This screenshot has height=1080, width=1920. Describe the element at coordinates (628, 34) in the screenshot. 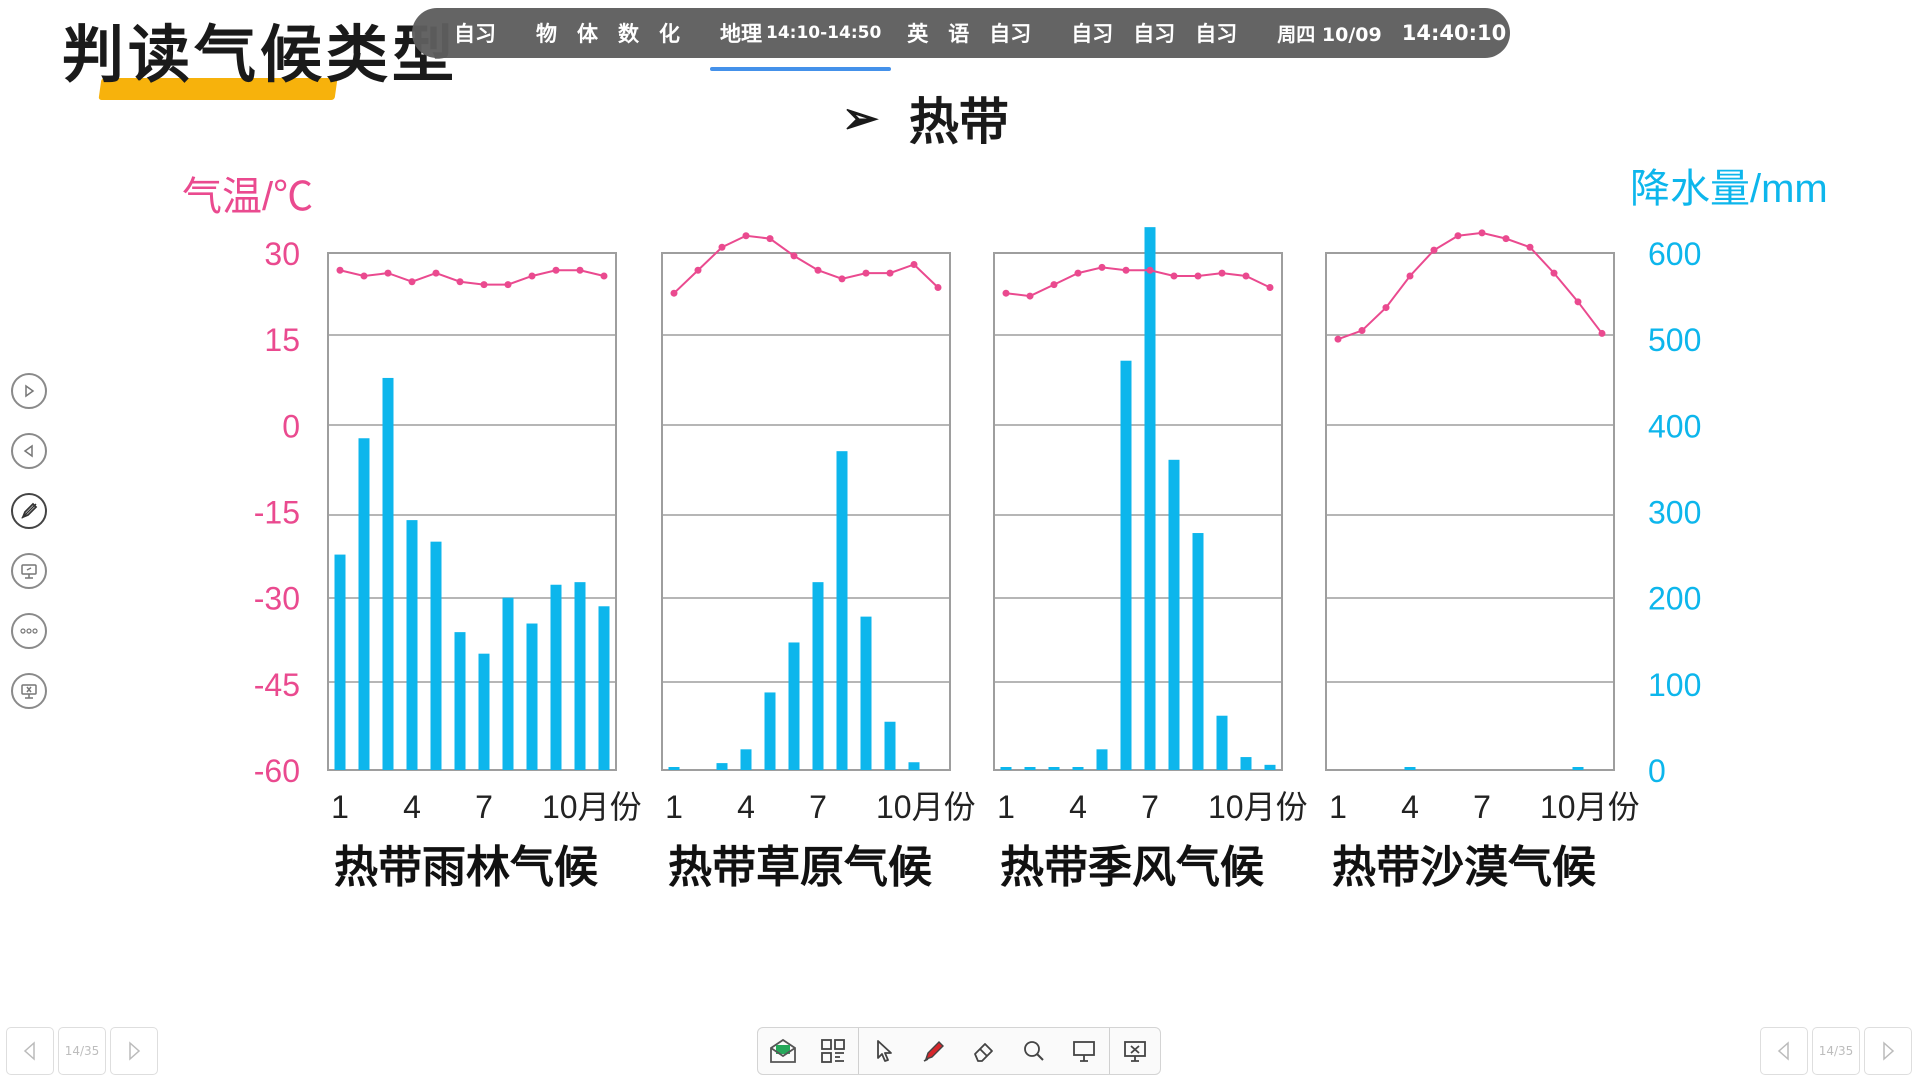

I see `schedule-item-math: 数` at that location.